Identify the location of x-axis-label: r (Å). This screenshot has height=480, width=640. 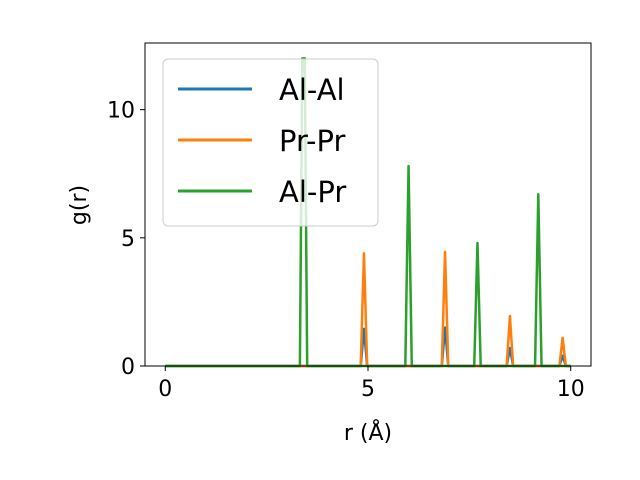
(368, 432).